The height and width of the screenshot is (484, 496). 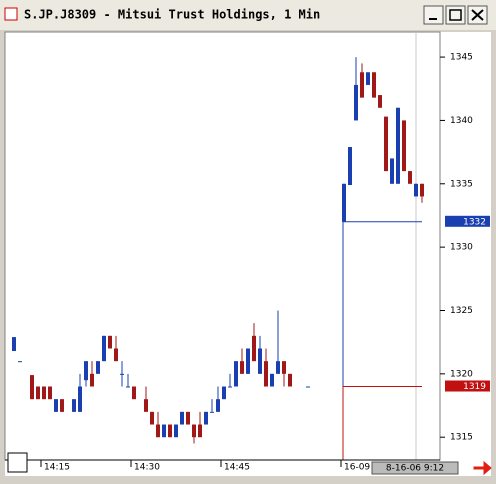 I want to click on maximize-button, so click(x=455, y=15).